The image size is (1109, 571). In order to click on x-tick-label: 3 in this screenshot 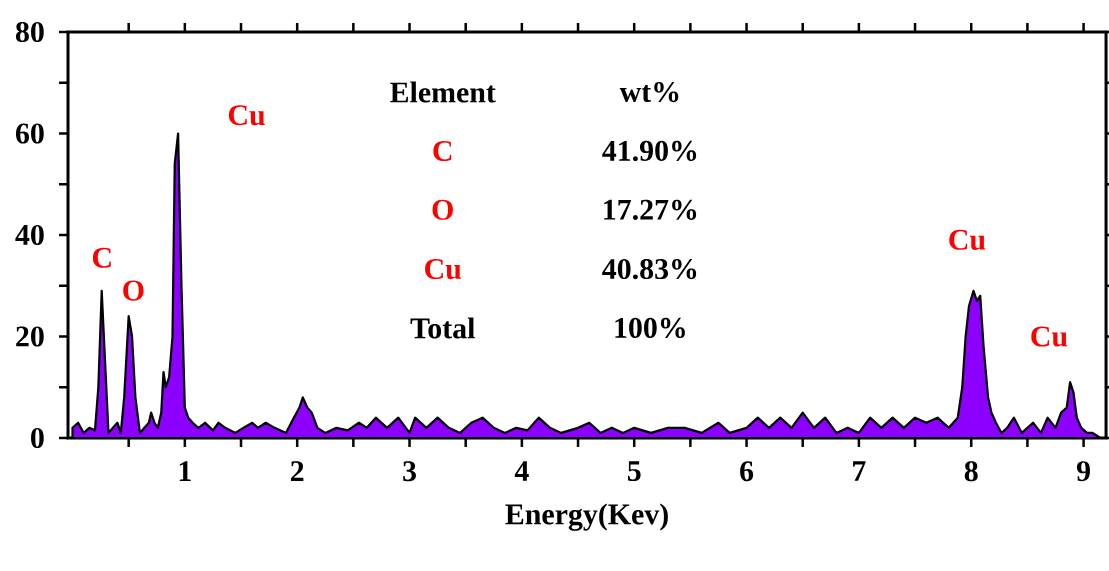, I will do `click(409, 471)`.